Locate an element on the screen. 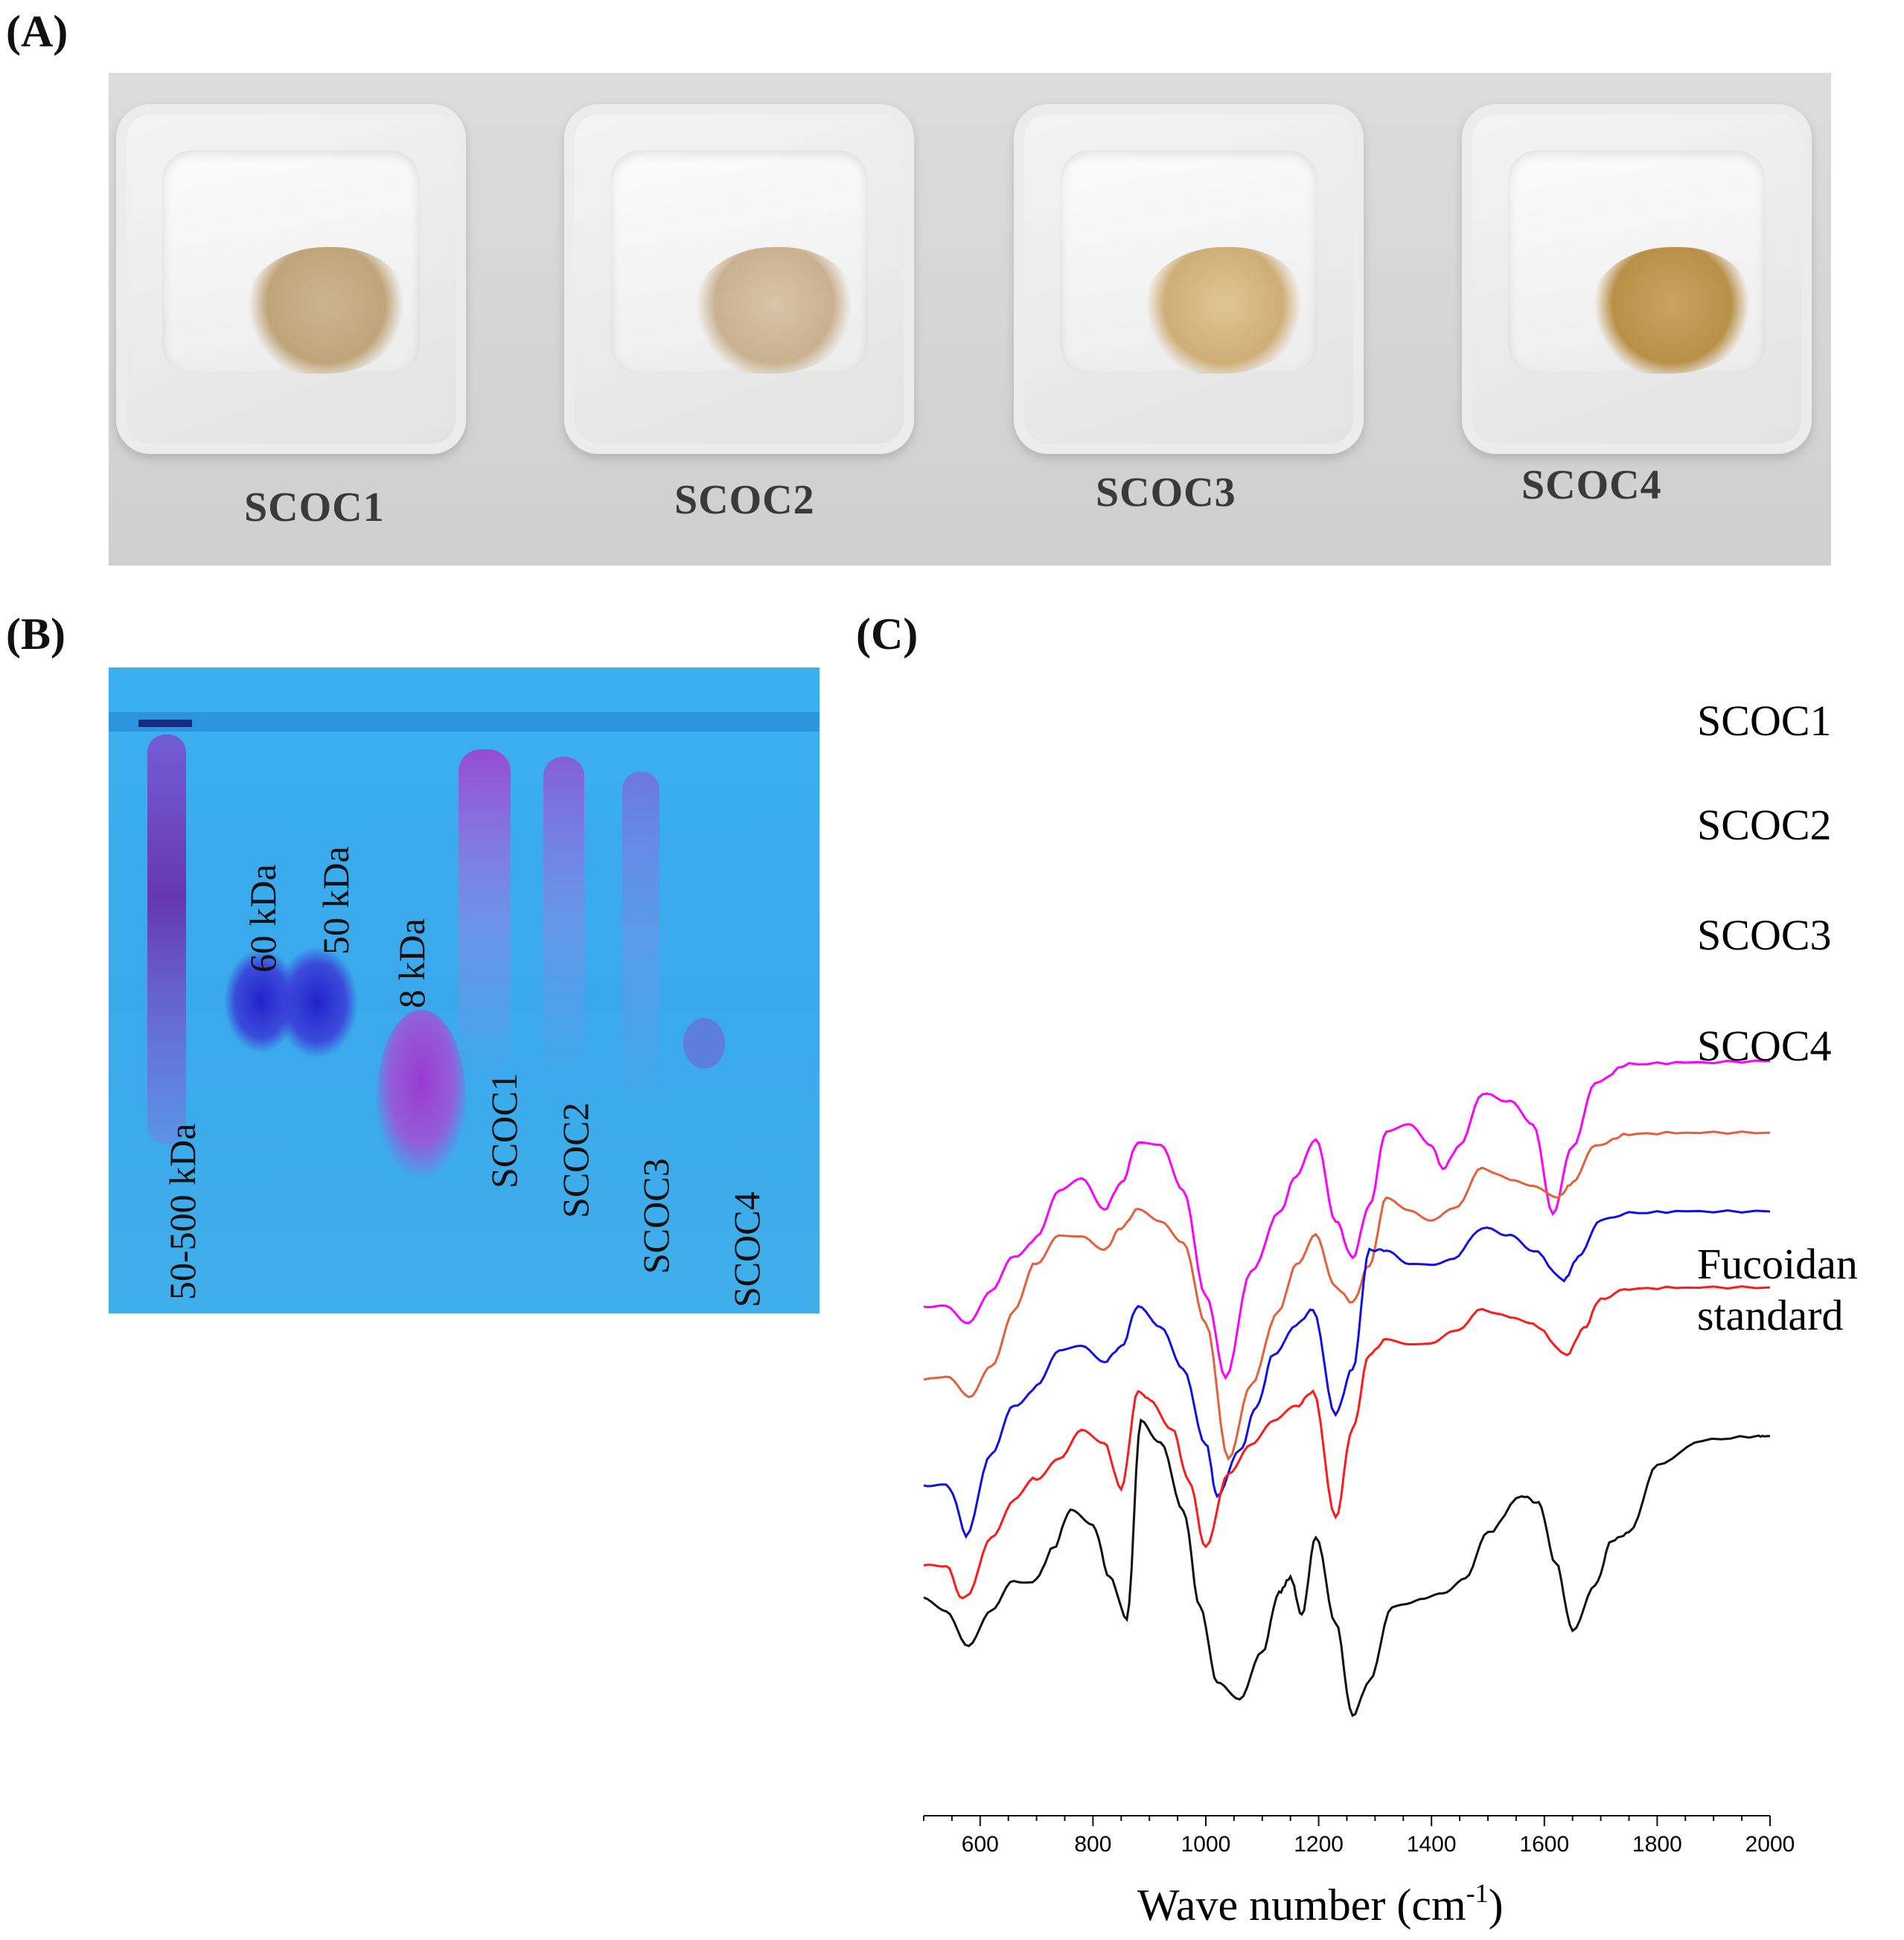 The image size is (1904, 1940). gel-bands is located at coordinates (464, 950).